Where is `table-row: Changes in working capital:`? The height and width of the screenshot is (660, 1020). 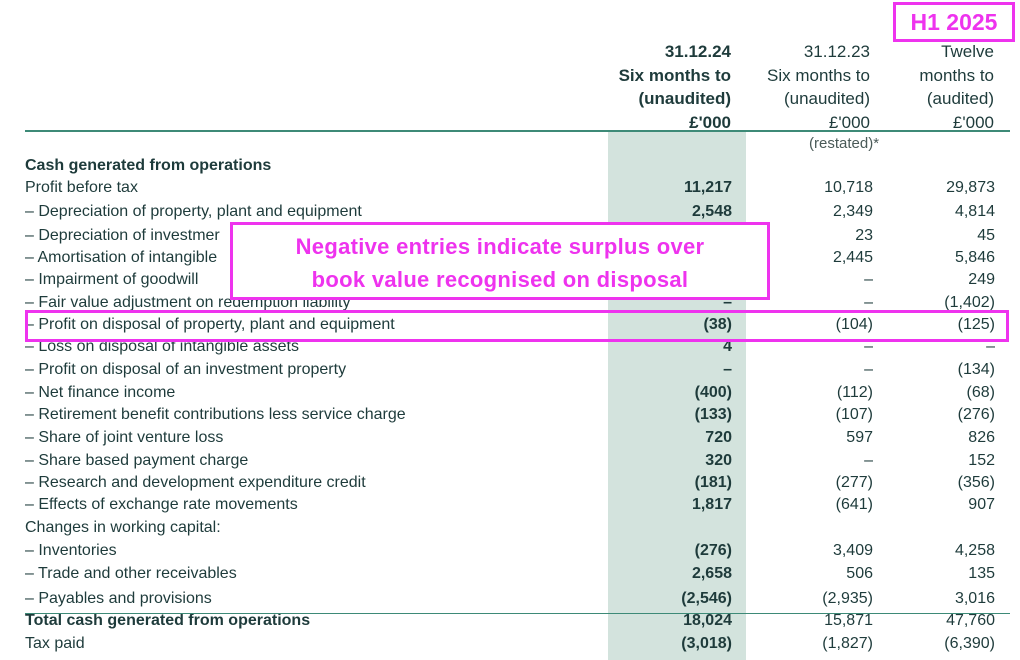
table-row: Changes in working capital: is located at coordinates (510, 530).